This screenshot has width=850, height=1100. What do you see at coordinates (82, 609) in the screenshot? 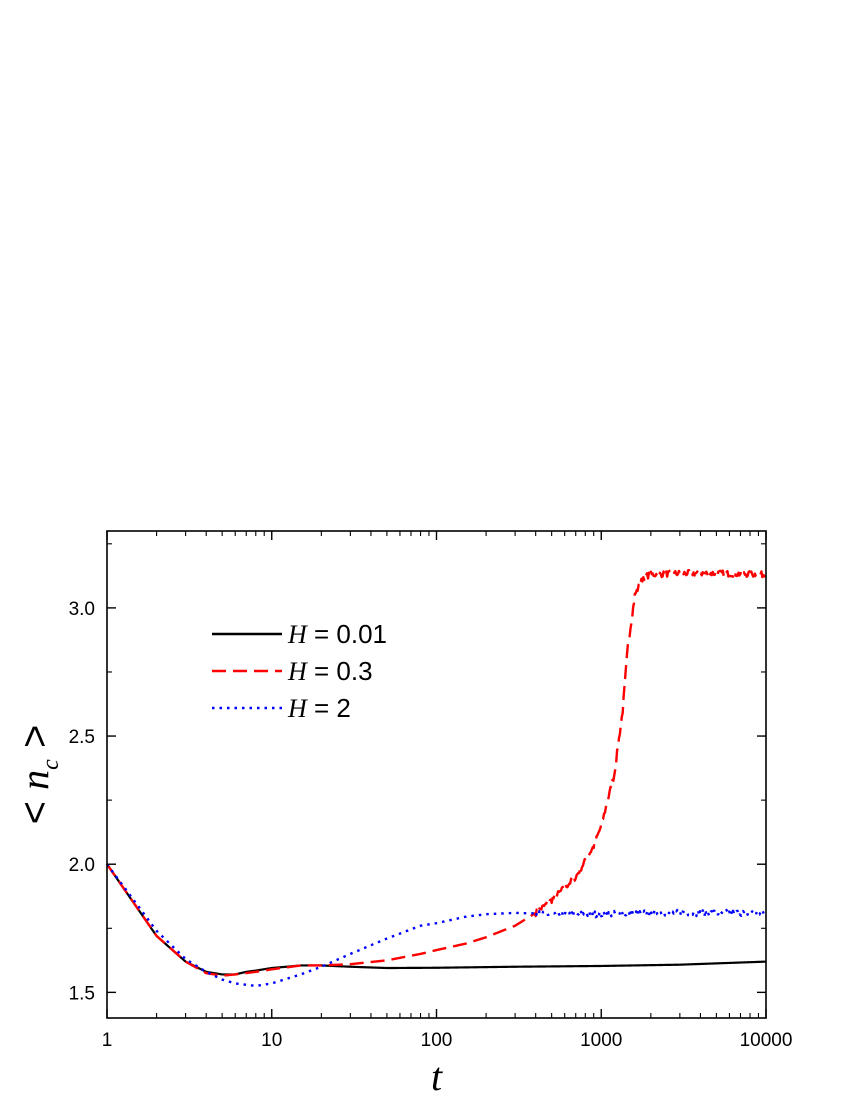
I see `y-tick-label: 3.0` at bounding box center [82, 609].